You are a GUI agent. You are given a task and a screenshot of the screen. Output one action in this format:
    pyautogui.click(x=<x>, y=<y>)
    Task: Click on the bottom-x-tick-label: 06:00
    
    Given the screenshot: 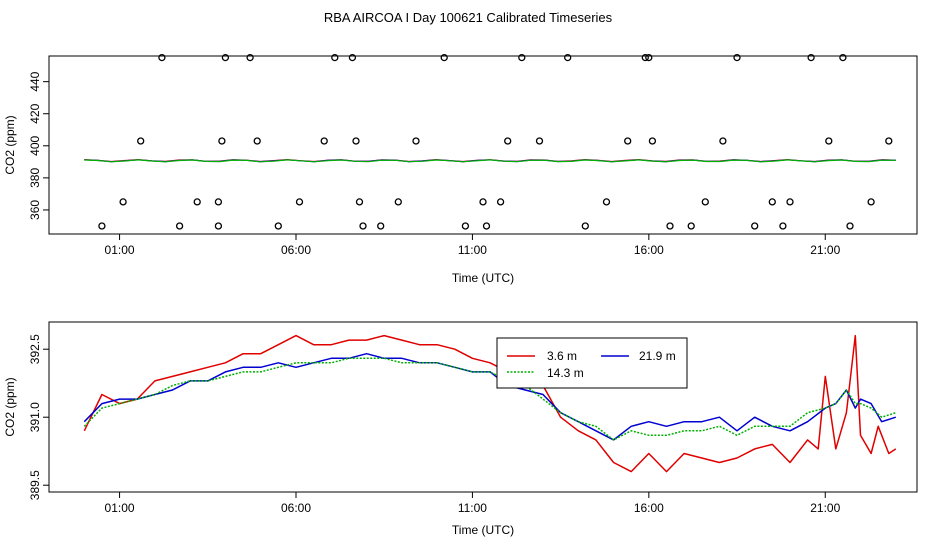 What is the action you would take?
    pyautogui.click(x=296, y=508)
    